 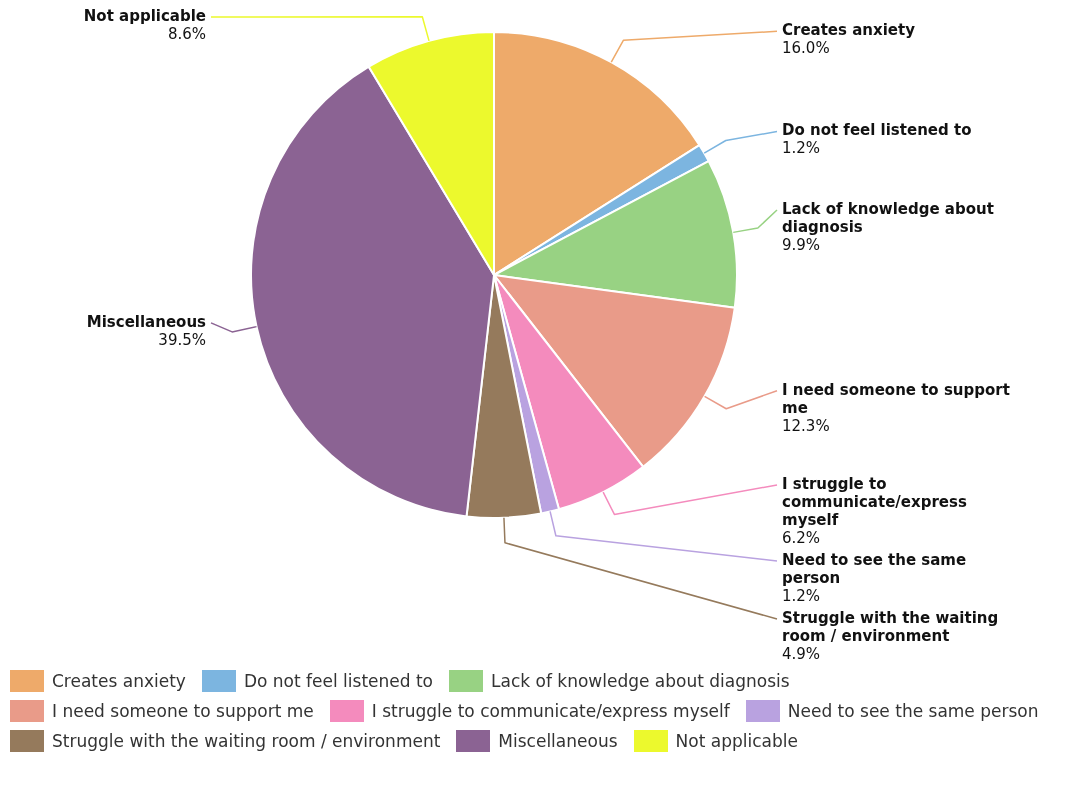 I want to click on legend-label: Do not feel listened to, so click(x=338, y=681).